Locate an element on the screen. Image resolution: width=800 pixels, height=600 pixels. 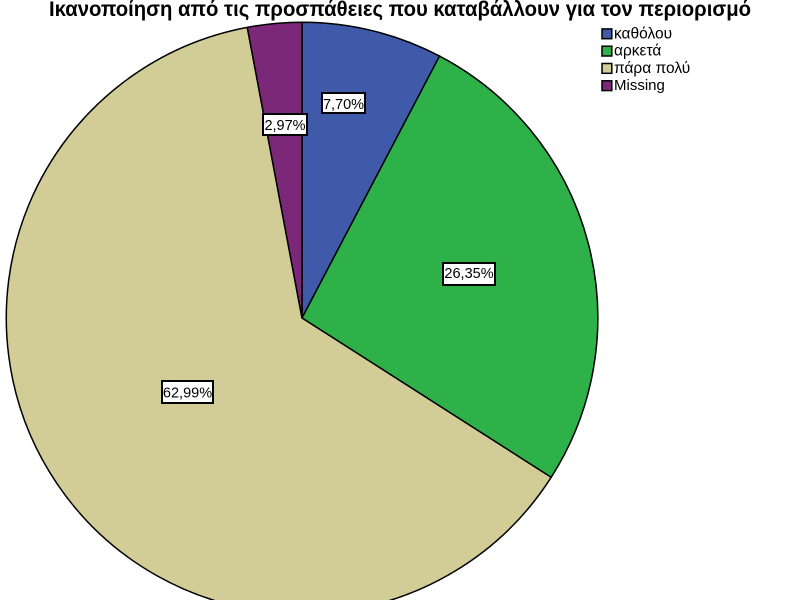
svg-text: 2,97% is located at coordinates (284, 126).